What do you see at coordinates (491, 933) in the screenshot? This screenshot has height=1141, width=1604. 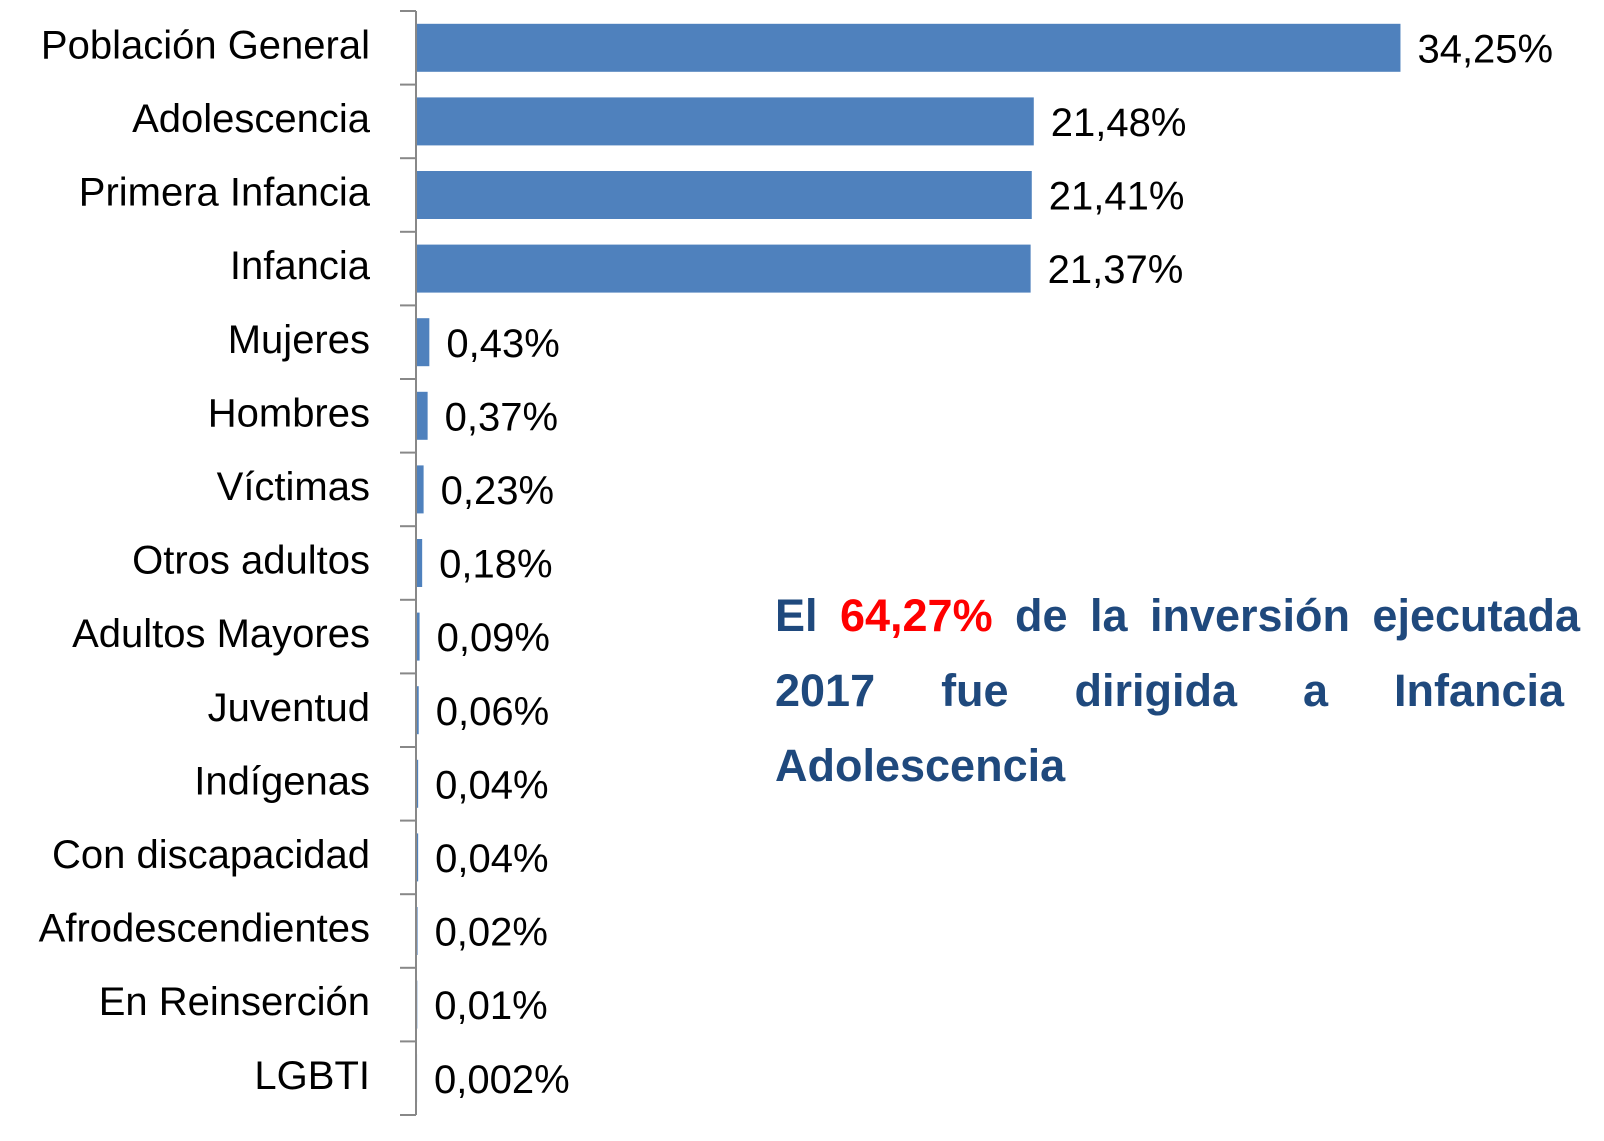 I see `value-label: 0,02%` at bounding box center [491, 933].